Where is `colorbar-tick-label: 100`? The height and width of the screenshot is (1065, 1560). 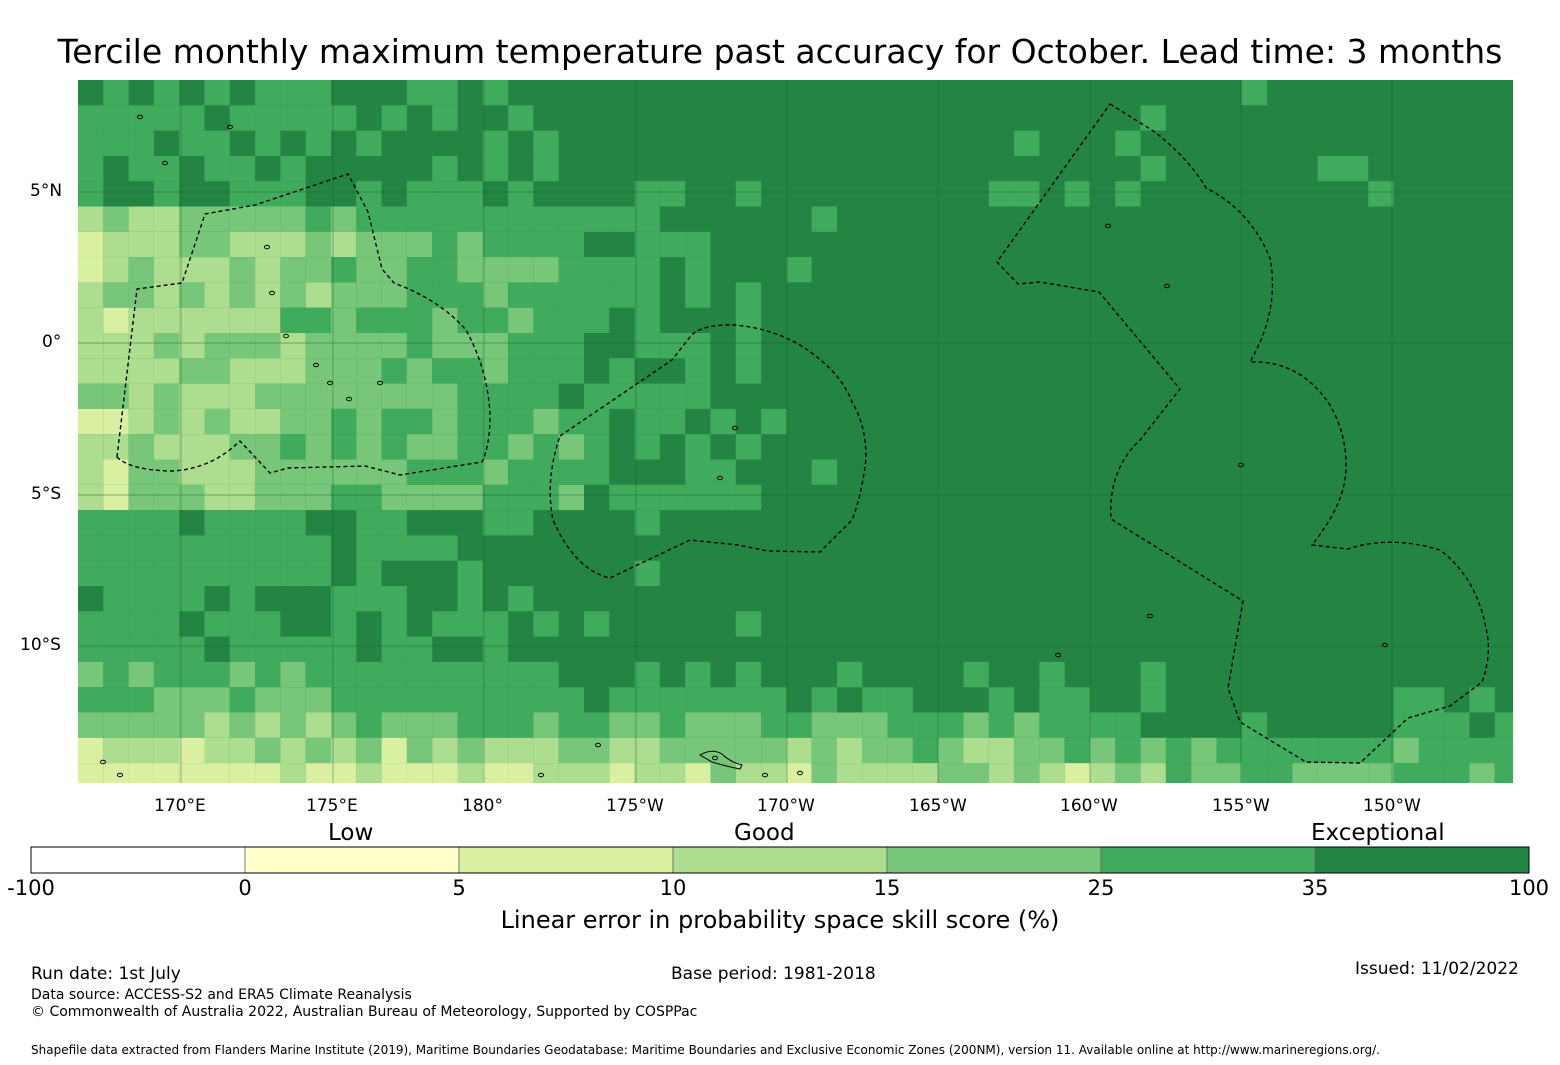 colorbar-tick-label: 100 is located at coordinates (1529, 888).